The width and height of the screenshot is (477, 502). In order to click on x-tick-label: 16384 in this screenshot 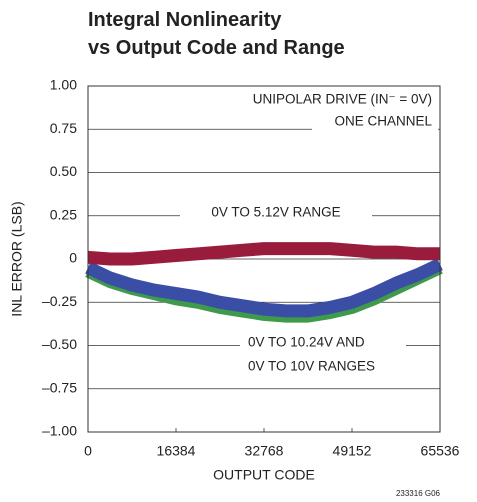, I will do `click(176, 451)`.